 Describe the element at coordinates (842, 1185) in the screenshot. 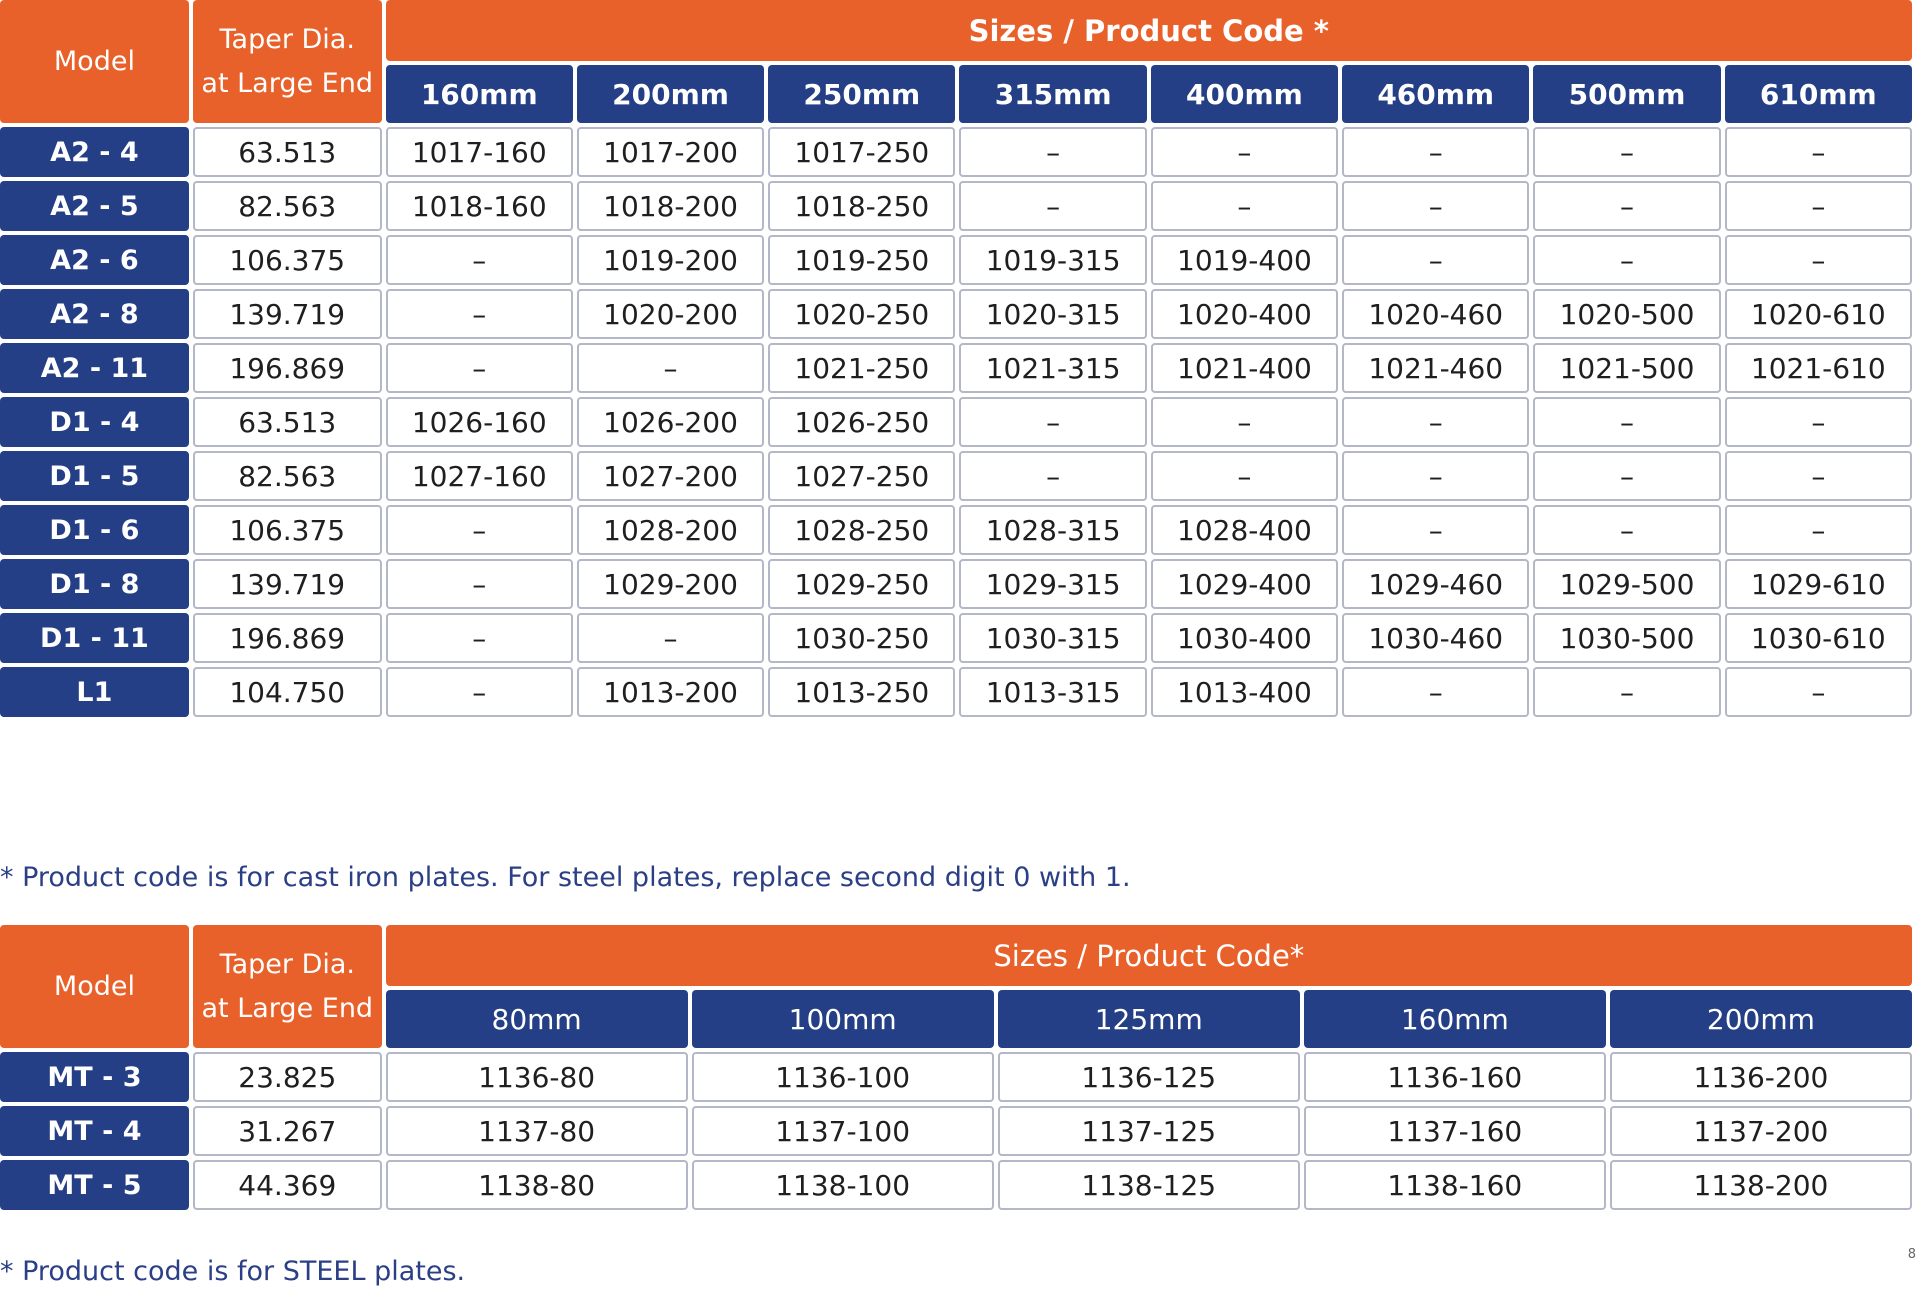

I see `product-code-cell: 1138-100` at that location.